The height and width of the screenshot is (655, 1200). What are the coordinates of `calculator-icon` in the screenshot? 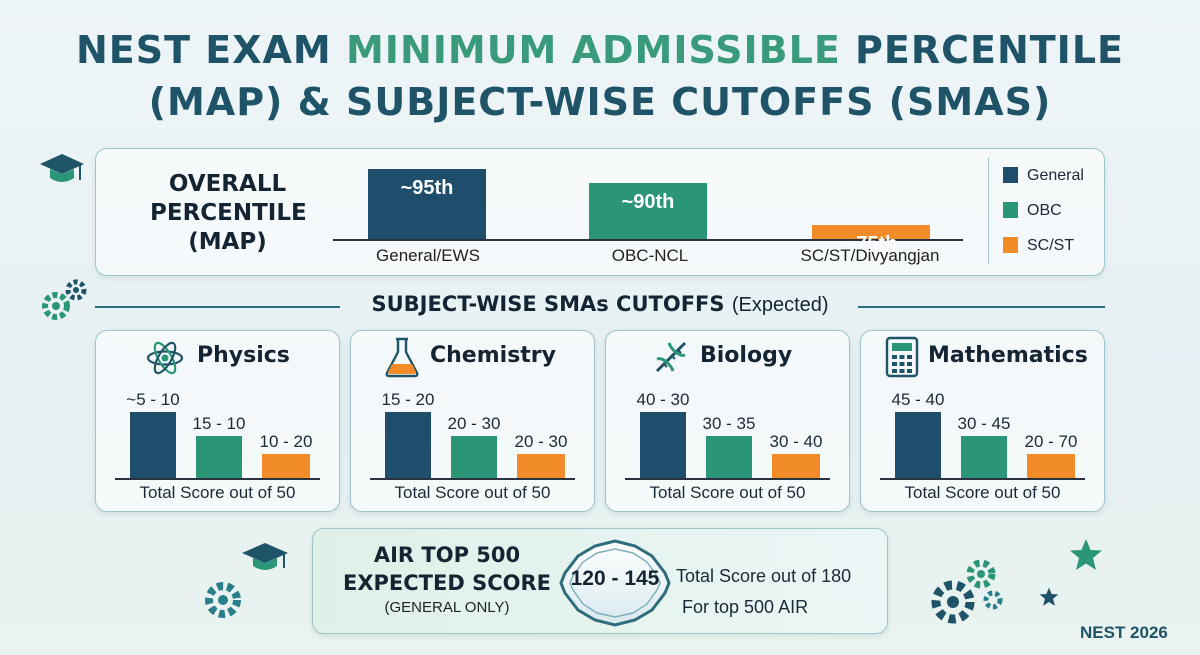 It's located at (902, 357).